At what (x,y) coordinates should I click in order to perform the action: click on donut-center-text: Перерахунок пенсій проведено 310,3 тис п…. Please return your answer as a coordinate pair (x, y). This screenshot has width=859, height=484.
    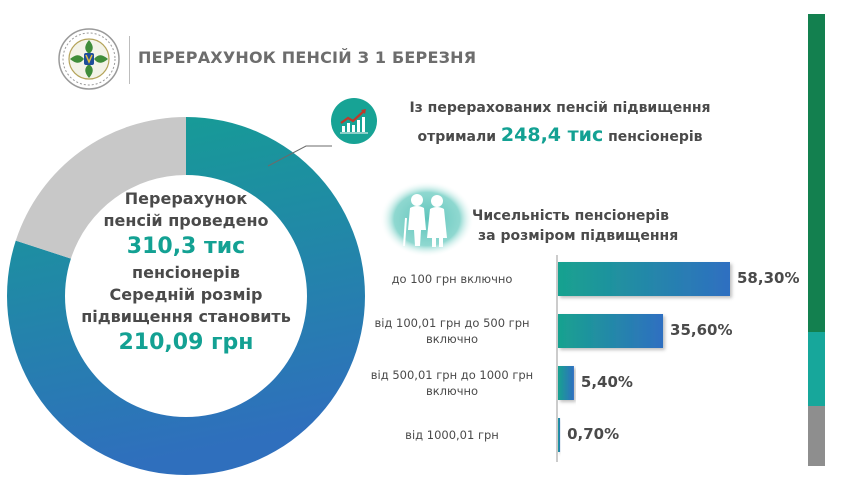
    Looking at the image, I should click on (186, 273).